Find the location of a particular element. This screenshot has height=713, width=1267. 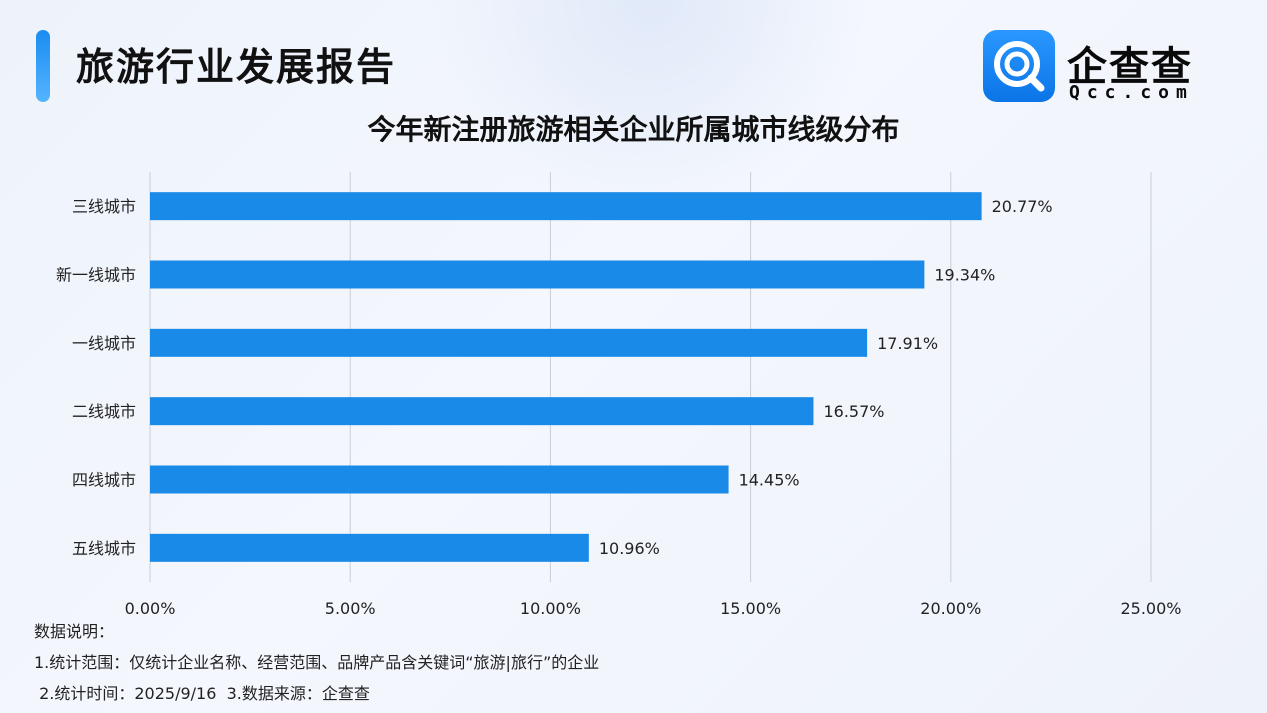

data-label: 16.57% is located at coordinates (853, 411).